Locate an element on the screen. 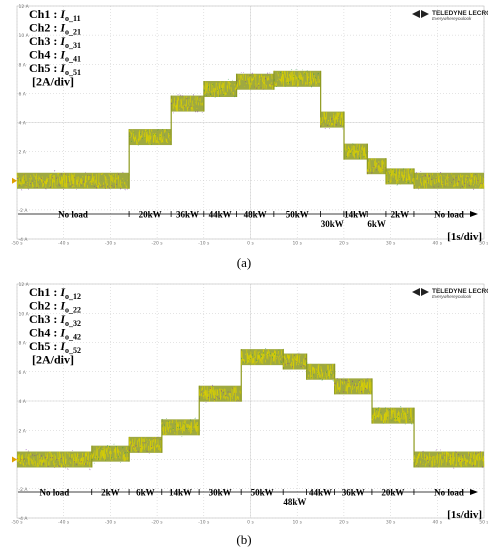 The height and width of the screenshot is (550, 488). x-tick-label: 50 s is located at coordinates (483, 523).